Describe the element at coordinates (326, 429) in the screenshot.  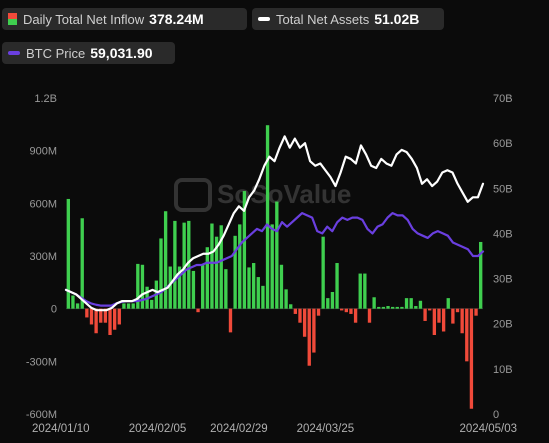
I see `x-axis-tick-label: 2024/03/25` at that location.